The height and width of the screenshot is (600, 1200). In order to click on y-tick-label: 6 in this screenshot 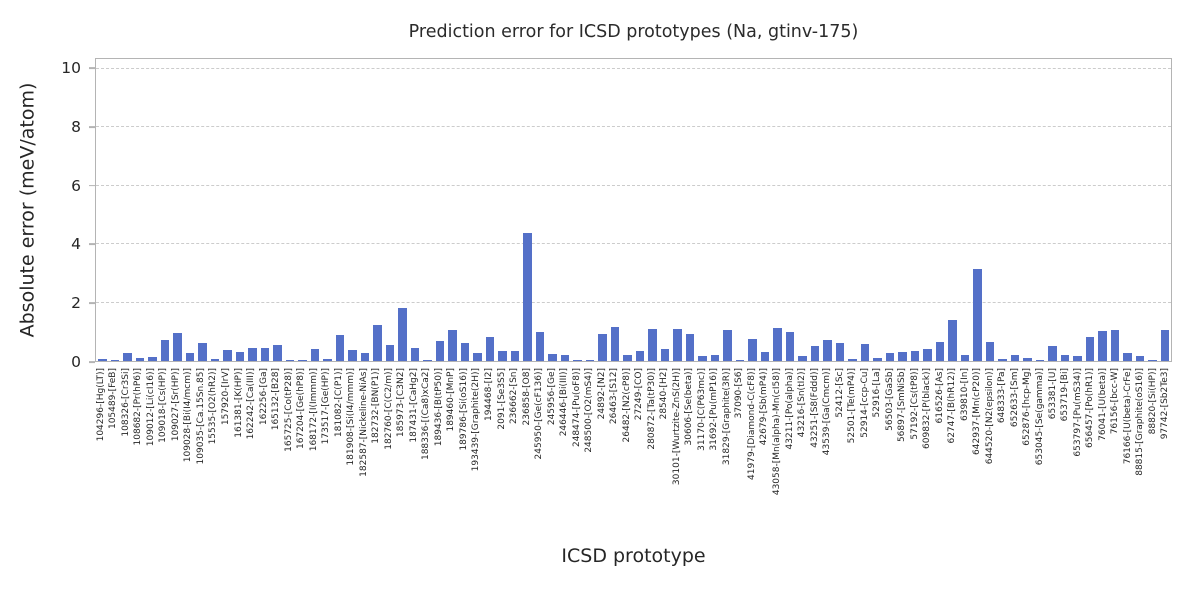, I will do `click(76, 185)`.